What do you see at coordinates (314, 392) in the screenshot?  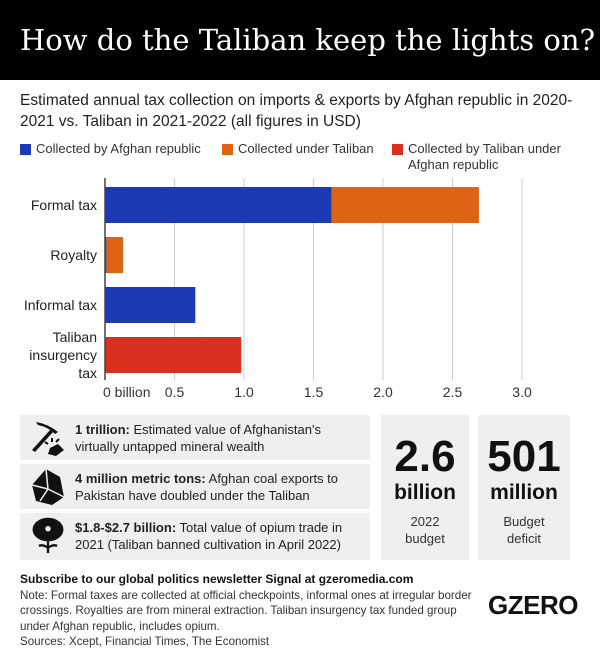 I see `x-tick-label: 1.5` at bounding box center [314, 392].